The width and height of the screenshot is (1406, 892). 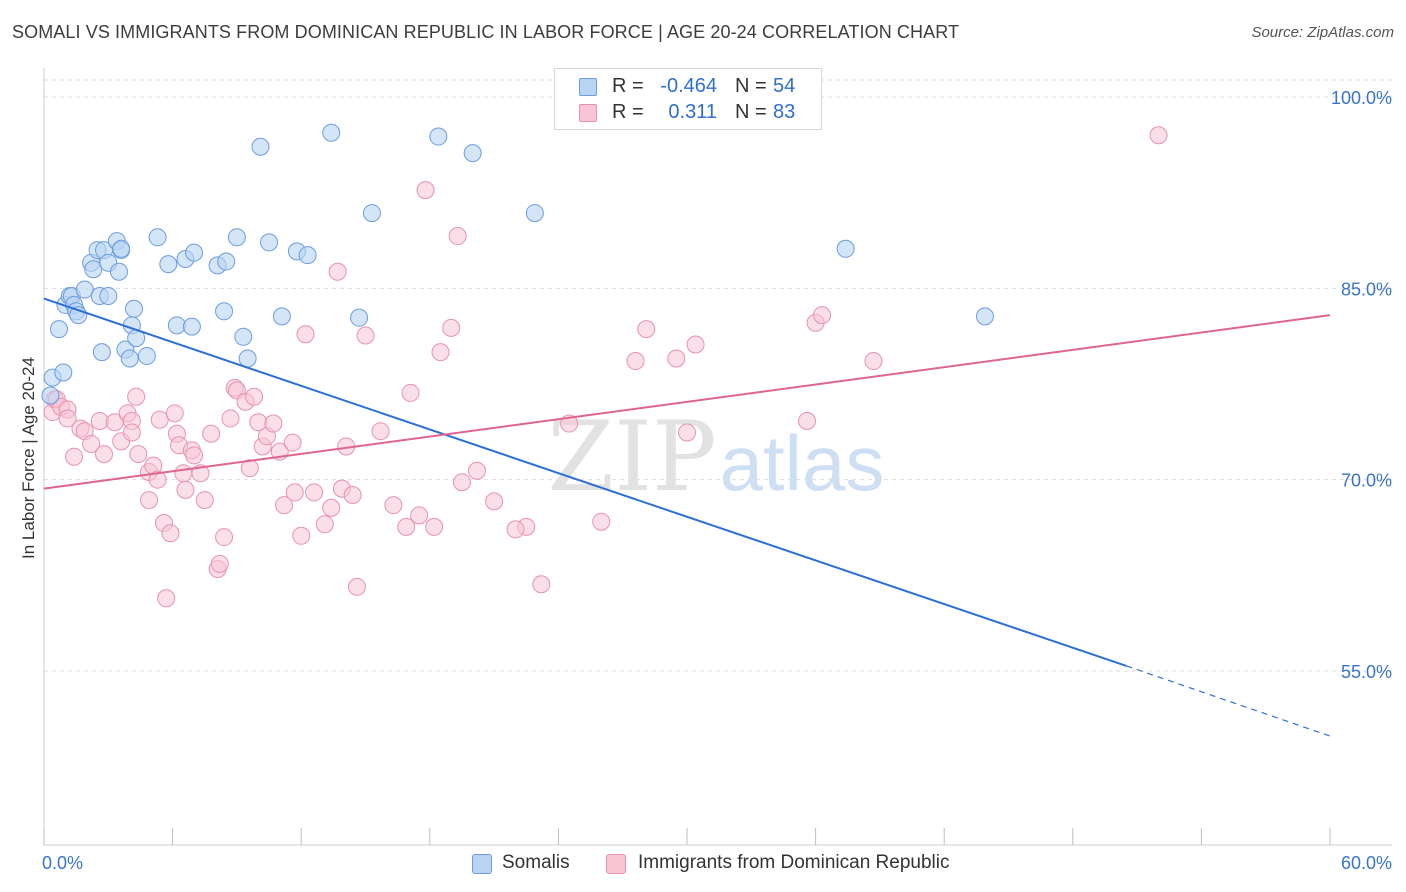 I want to click on legend-swatch-dominican, so click(x=616, y=864).